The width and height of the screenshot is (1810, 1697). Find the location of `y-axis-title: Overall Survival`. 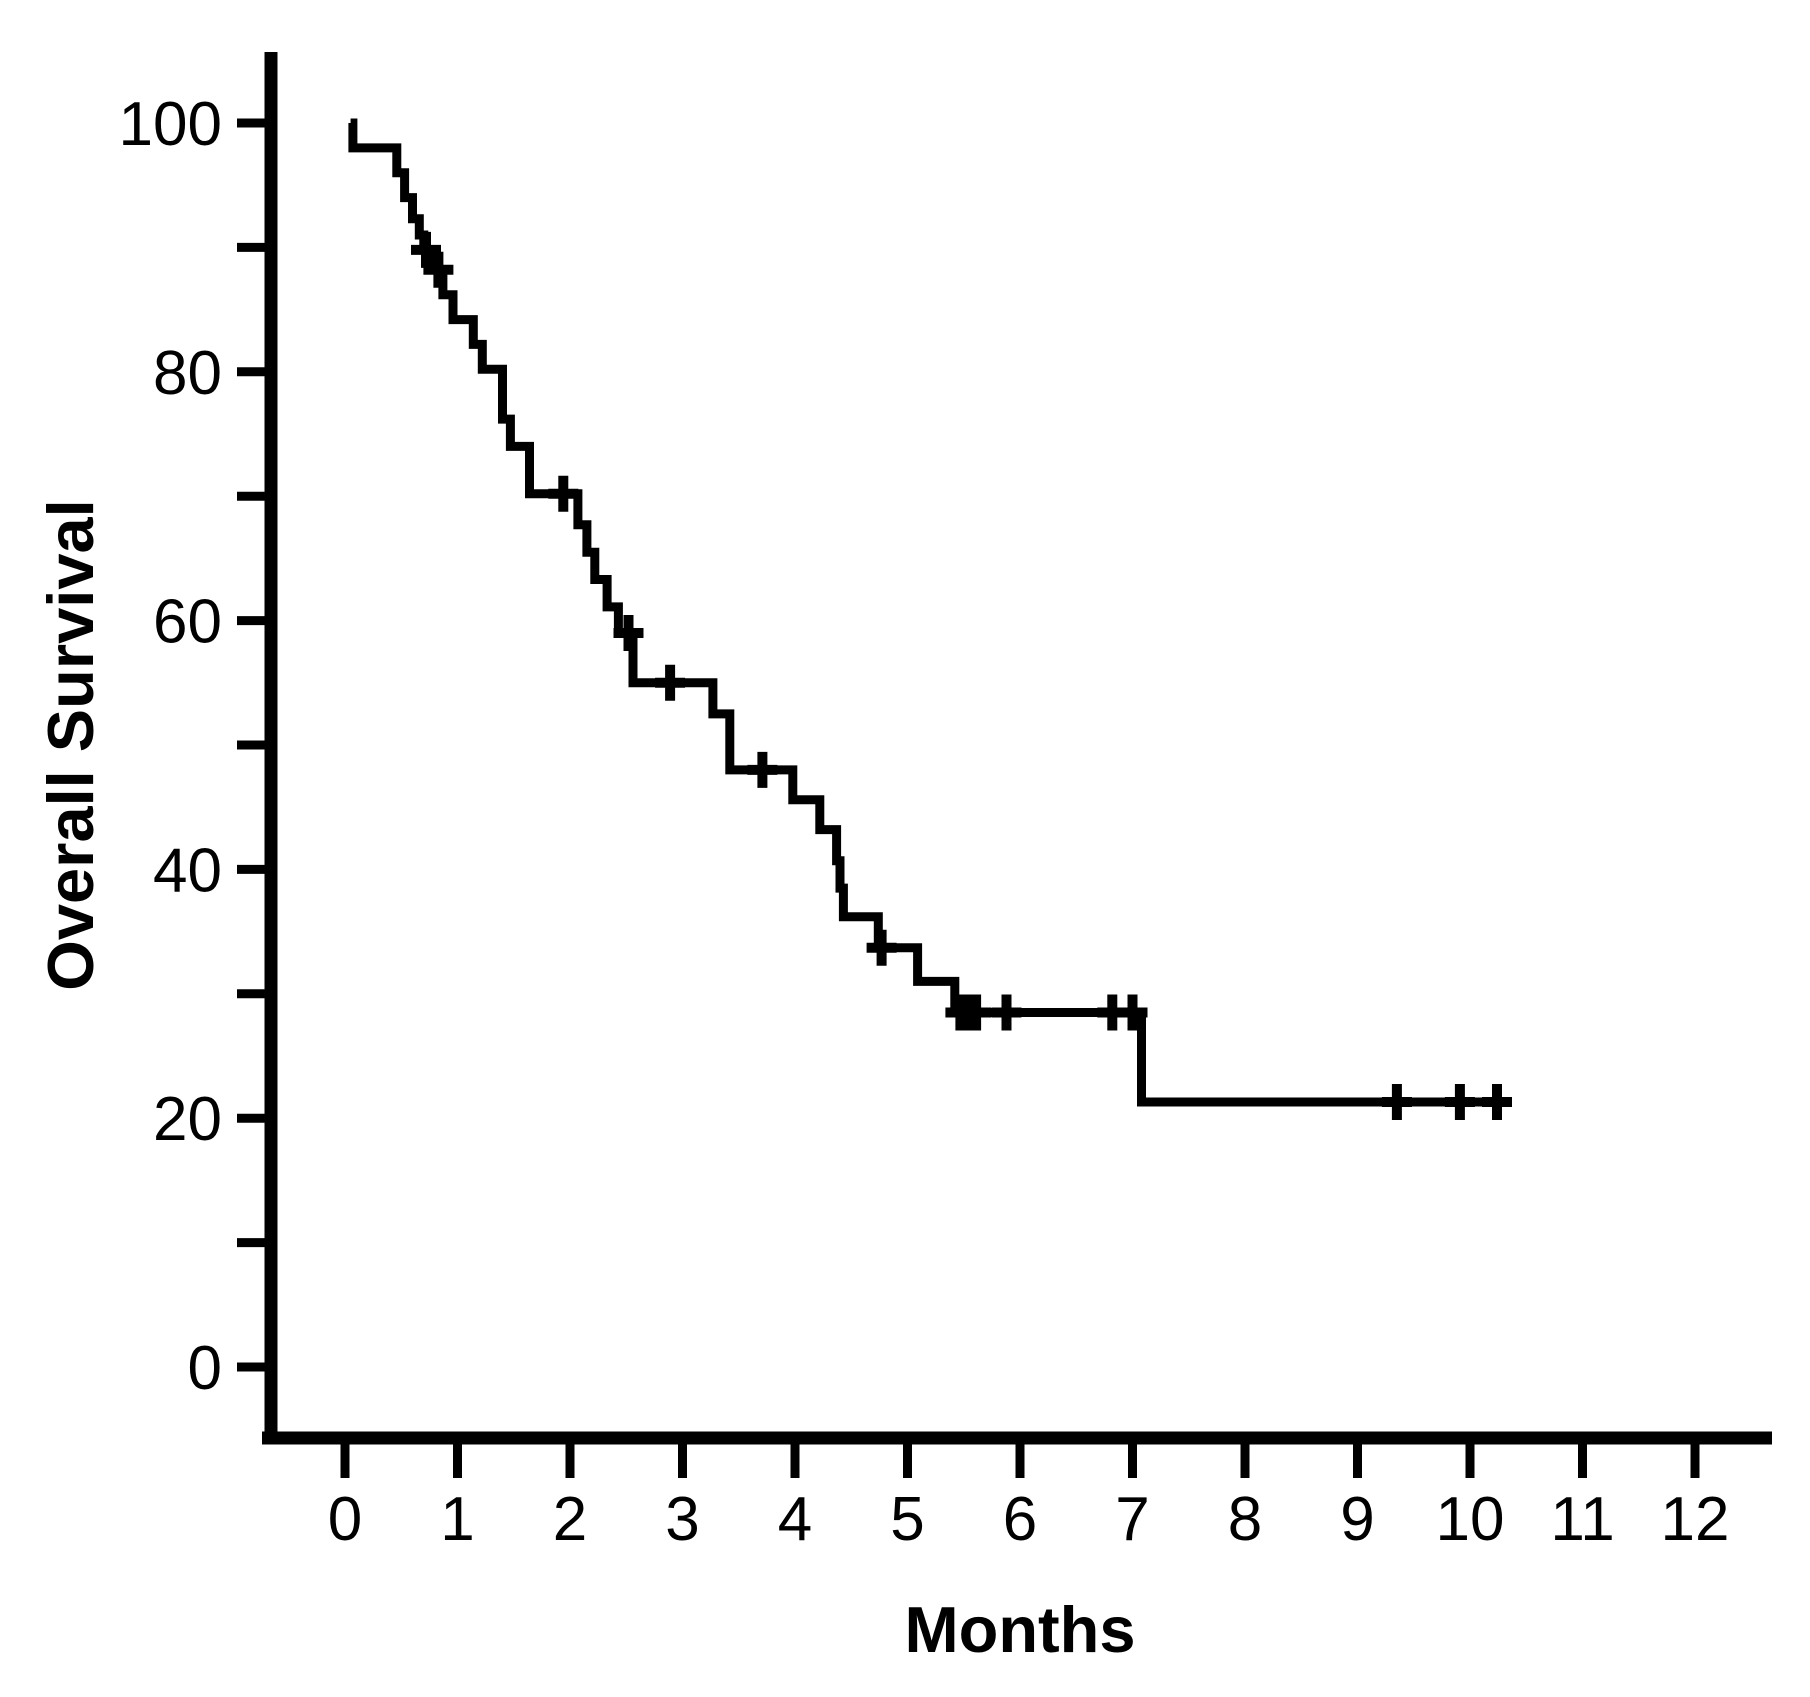

y-axis-title: Overall Survival is located at coordinates (70, 744).